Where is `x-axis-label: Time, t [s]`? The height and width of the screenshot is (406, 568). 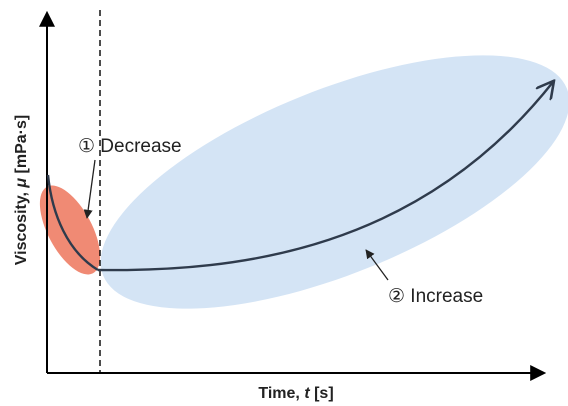 x-axis-label: Time, t [s] is located at coordinates (295, 393).